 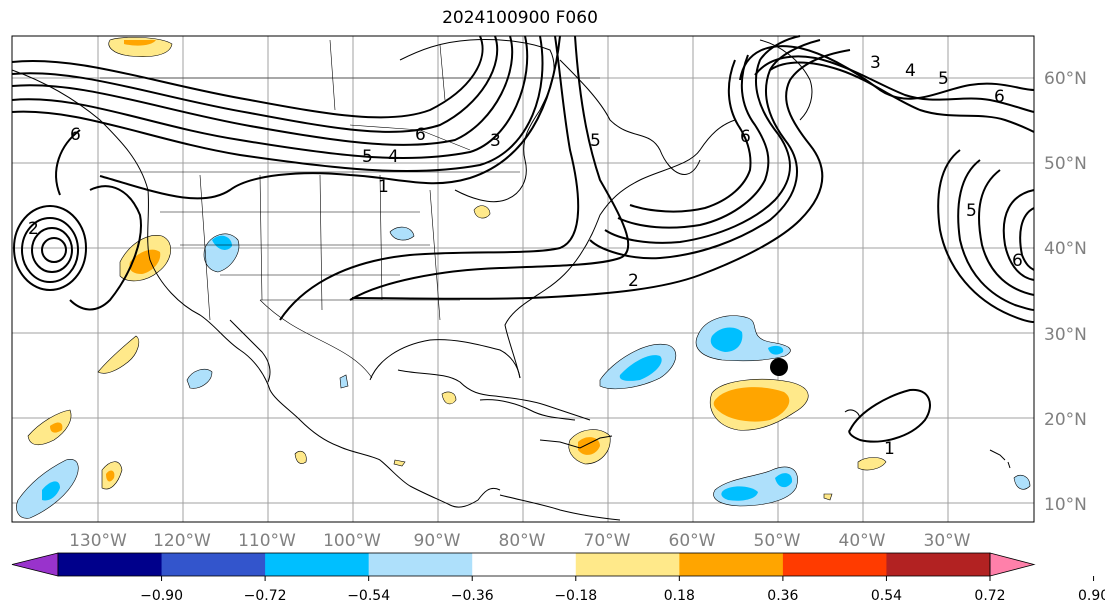 I want to click on lon-label: 50°W, so click(x=777, y=541).